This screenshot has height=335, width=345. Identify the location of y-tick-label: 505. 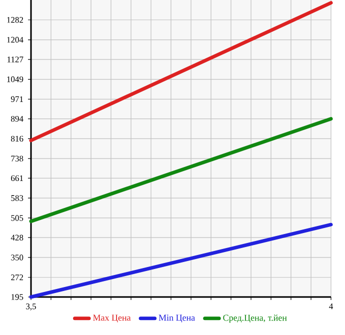
(17, 218).